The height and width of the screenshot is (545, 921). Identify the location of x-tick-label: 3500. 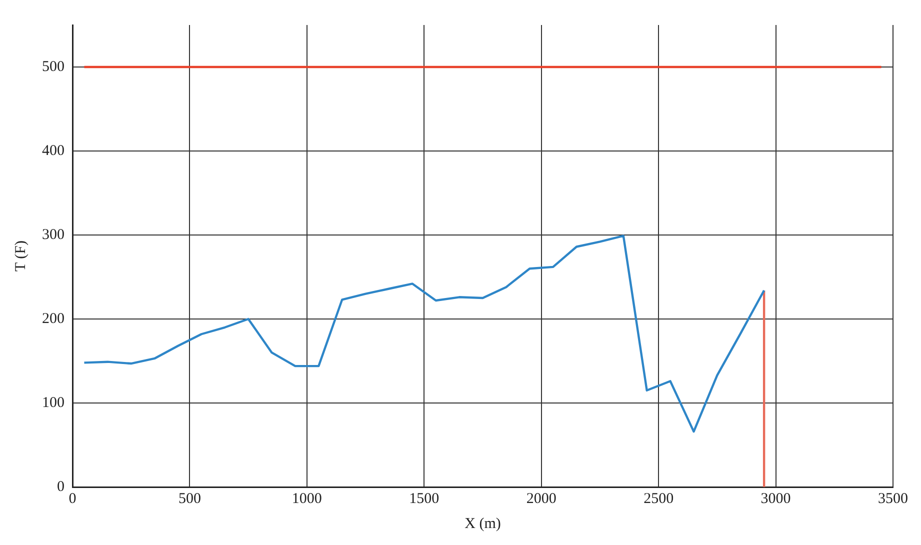
(893, 498).